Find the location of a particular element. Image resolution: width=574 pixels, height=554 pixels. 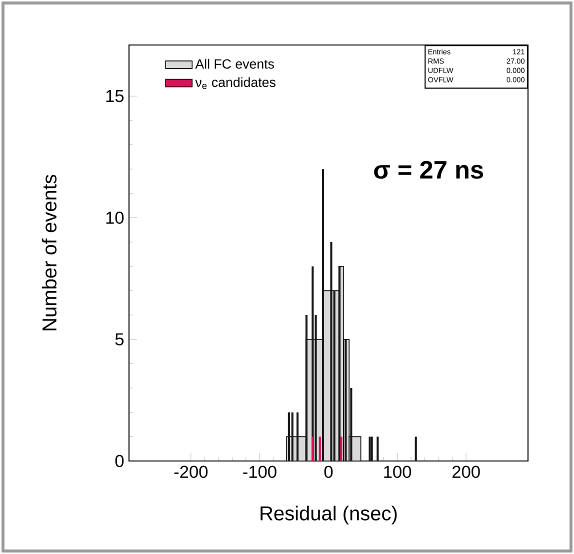

legend-label: ν$_{e}$ candidates is located at coordinates (235, 83).